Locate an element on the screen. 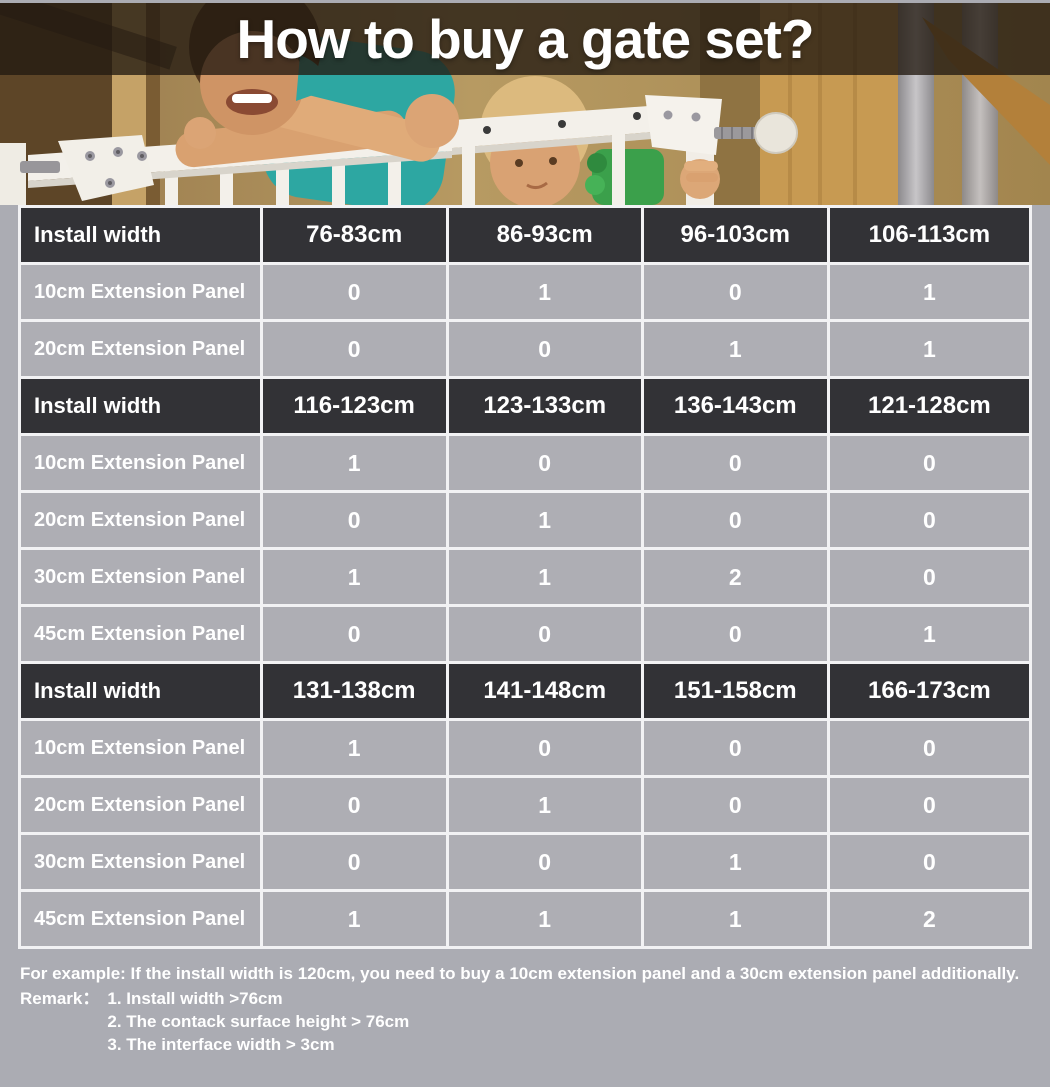 The image size is (1050, 1087). install-width-range: 106-113cm is located at coordinates (929, 235).